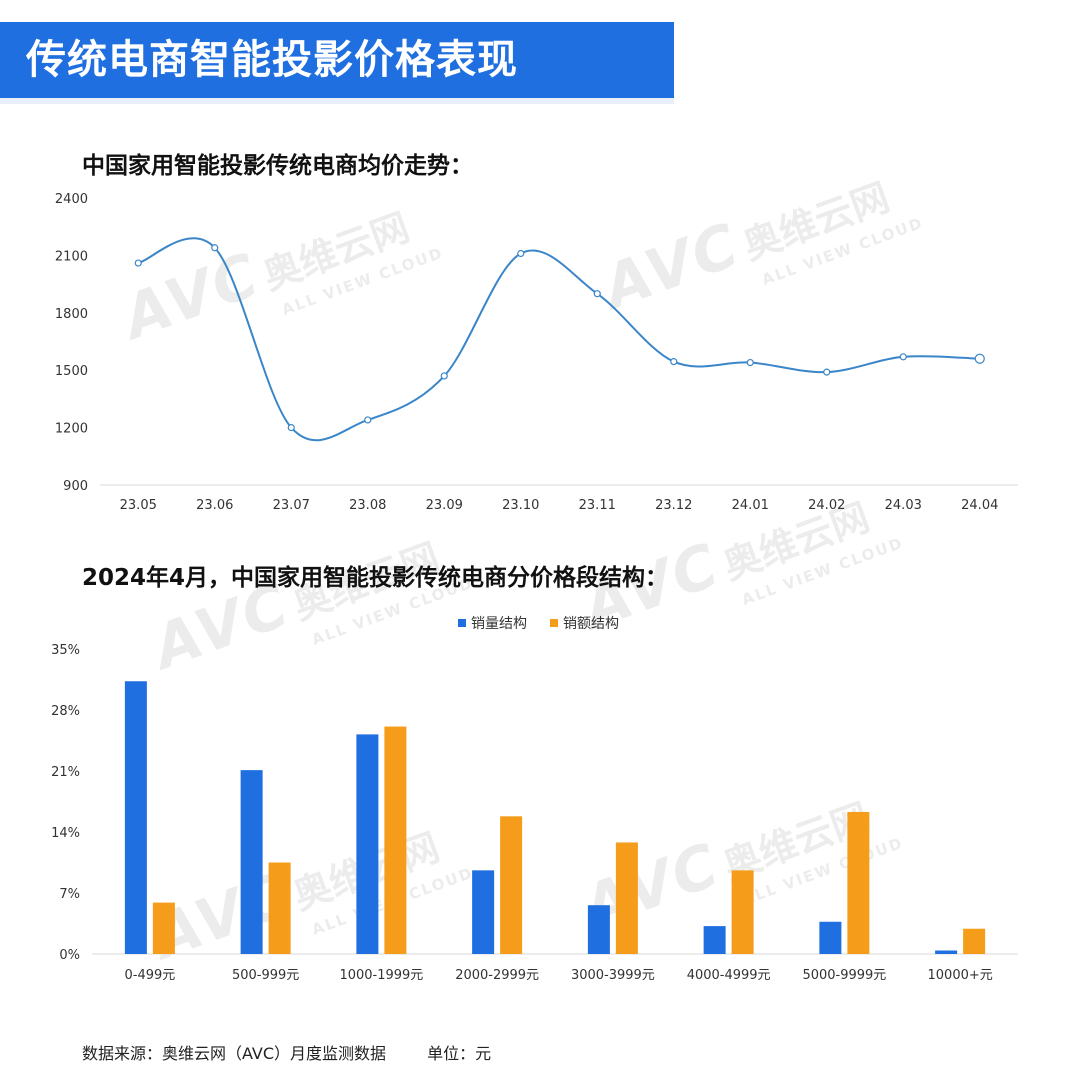  Describe the element at coordinates (65, 650) in the screenshot. I see `y-tick-label: 35%` at that location.